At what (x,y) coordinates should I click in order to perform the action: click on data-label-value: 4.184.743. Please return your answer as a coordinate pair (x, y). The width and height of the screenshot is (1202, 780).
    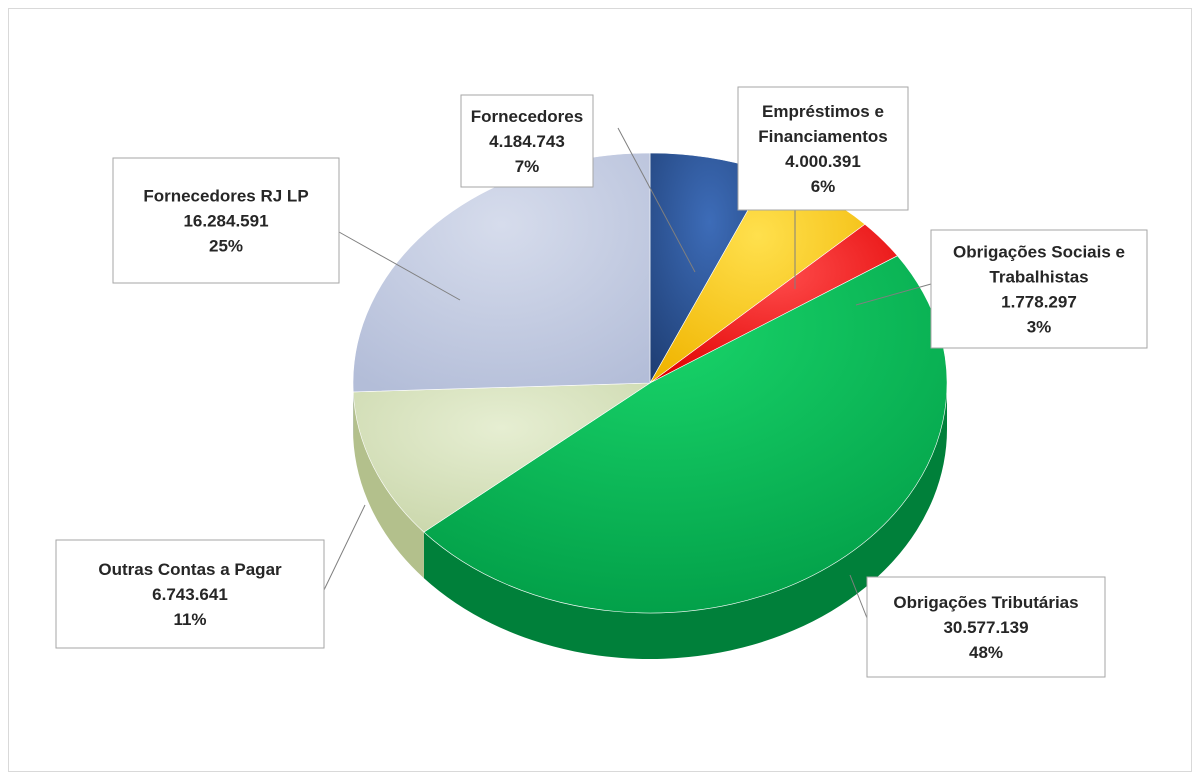
    Looking at the image, I should click on (527, 141).